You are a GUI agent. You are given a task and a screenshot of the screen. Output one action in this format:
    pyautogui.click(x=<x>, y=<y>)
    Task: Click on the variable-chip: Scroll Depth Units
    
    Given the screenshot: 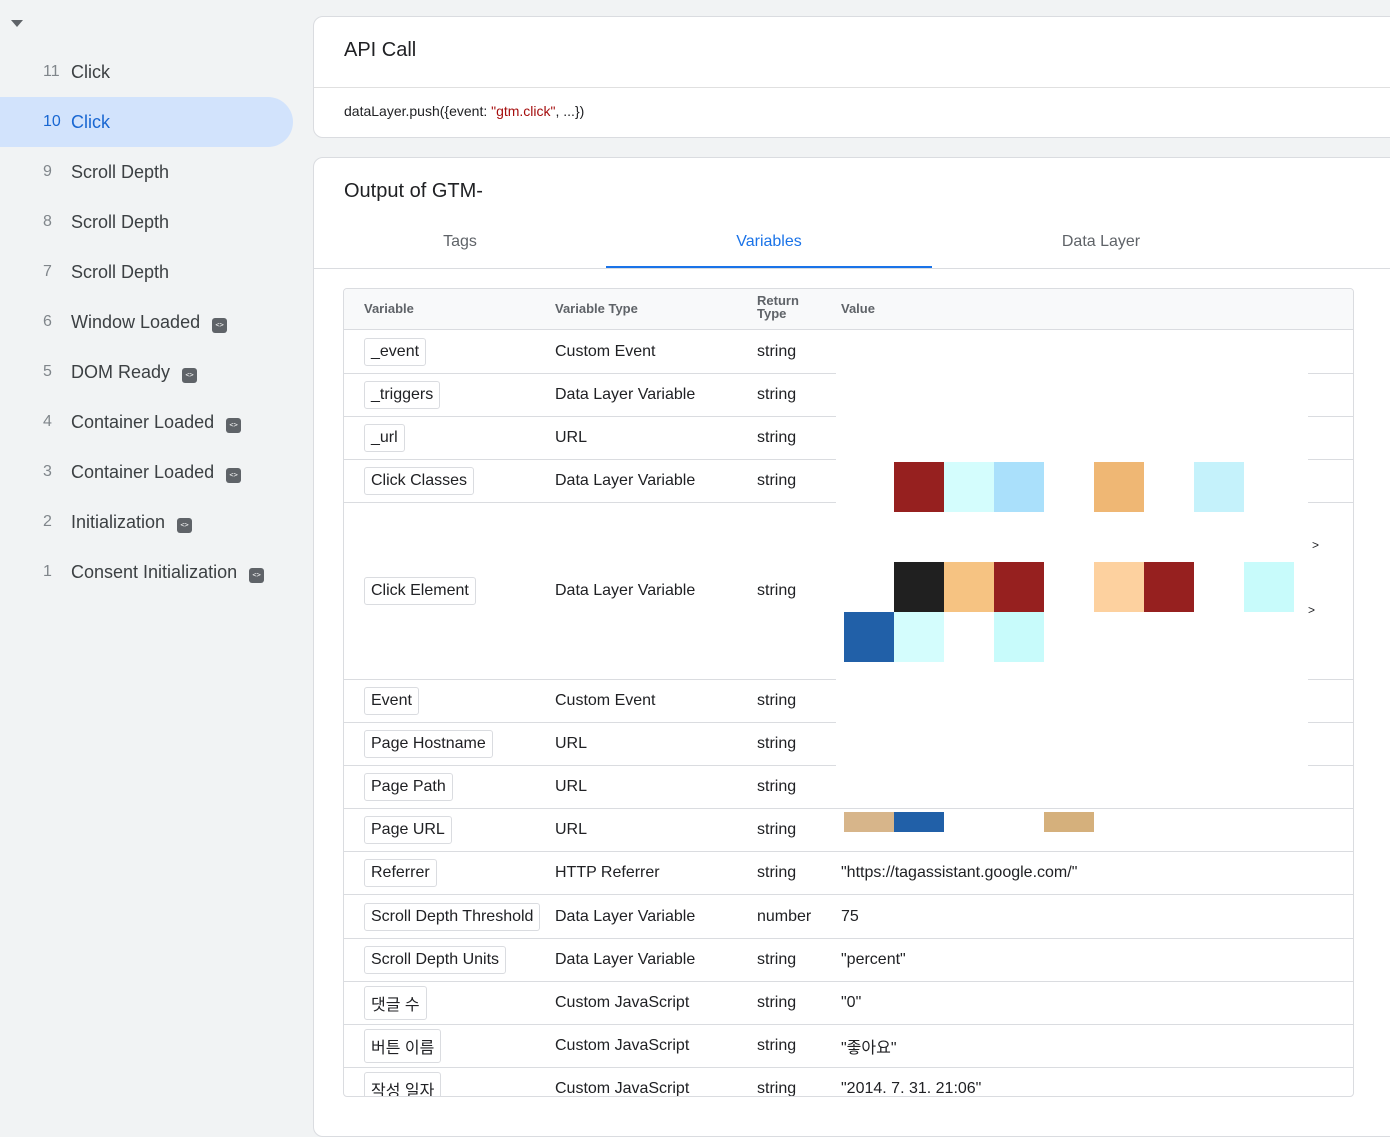 What is the action you would take?
    pyautogui.click(x=435, y=960)
    